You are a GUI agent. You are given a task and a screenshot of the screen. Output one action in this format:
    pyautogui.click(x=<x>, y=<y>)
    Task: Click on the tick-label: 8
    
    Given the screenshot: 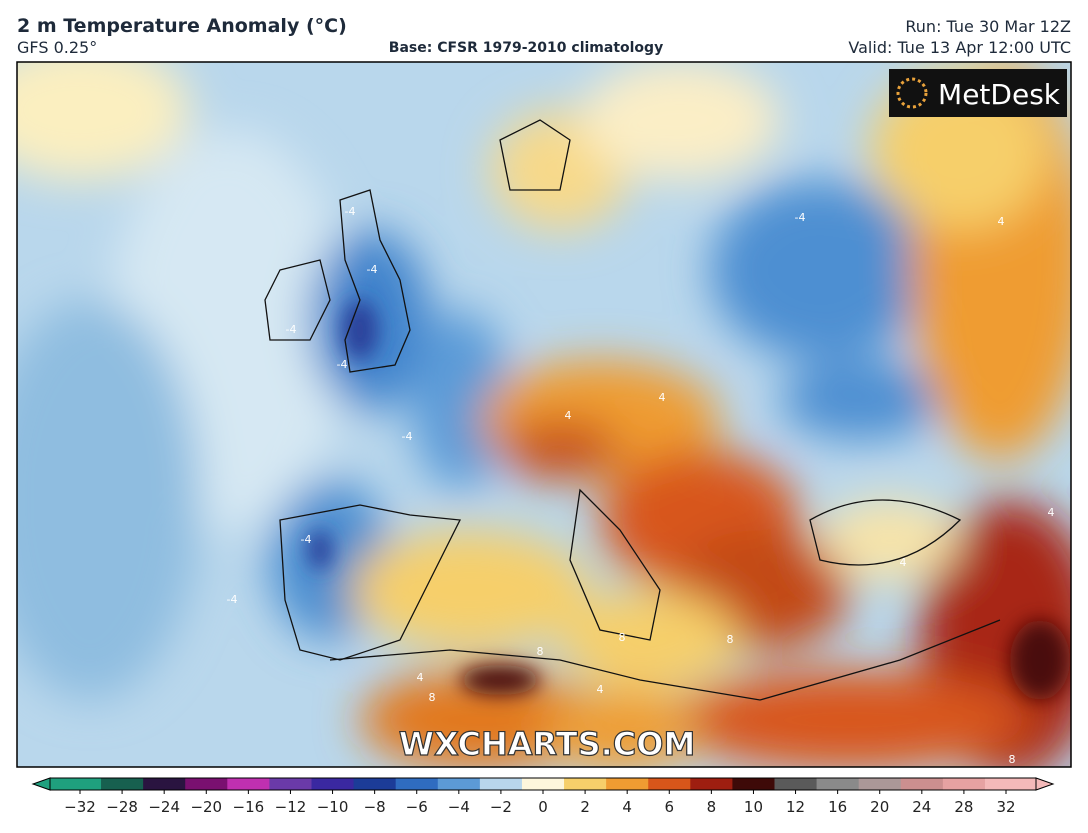 What is the action you would take?
    pyautogui.click(x=712, y=807)
    